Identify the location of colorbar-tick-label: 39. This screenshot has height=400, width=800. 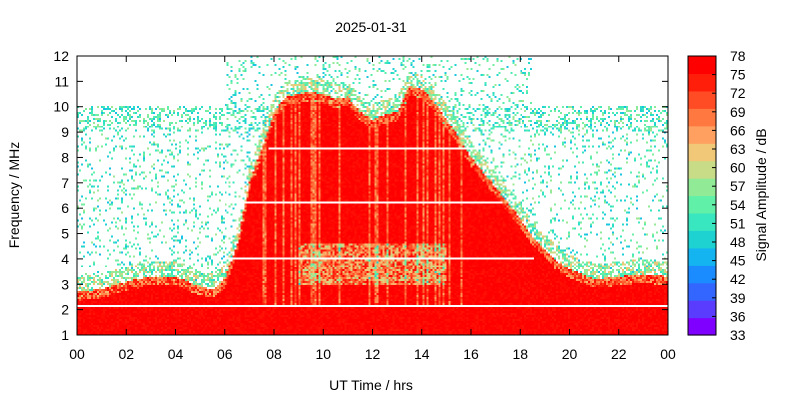
(738, 298).